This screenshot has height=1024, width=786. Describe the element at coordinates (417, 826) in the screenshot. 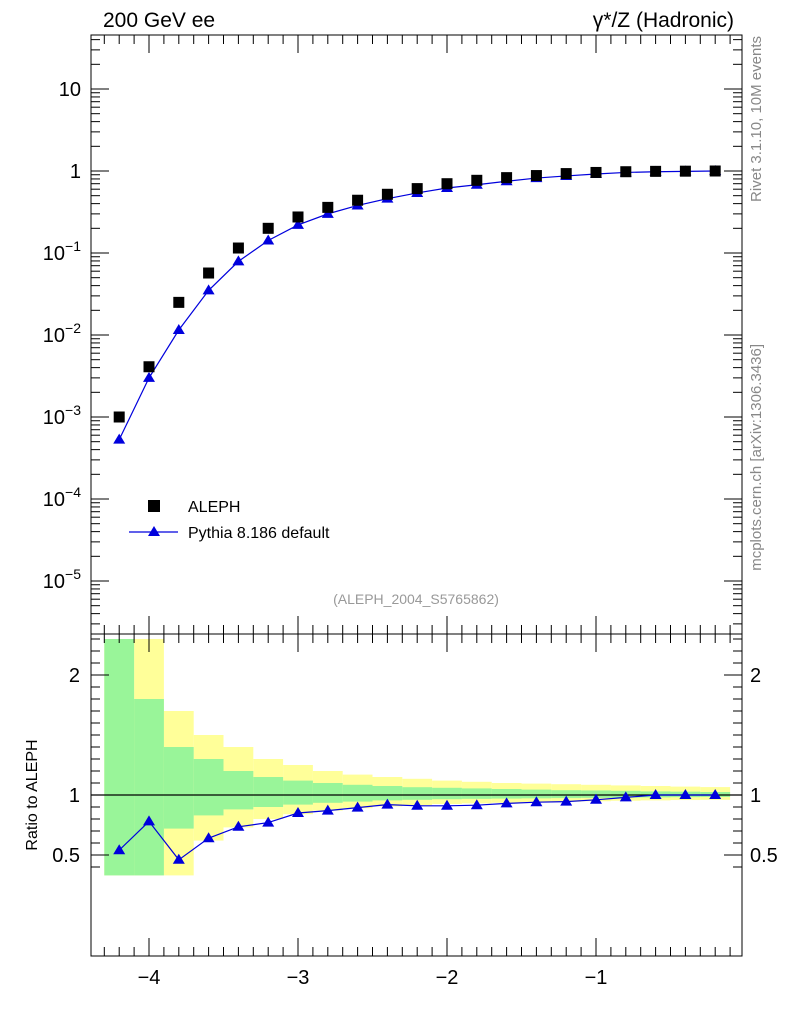

I see `ratio-panel-marks` at that location.